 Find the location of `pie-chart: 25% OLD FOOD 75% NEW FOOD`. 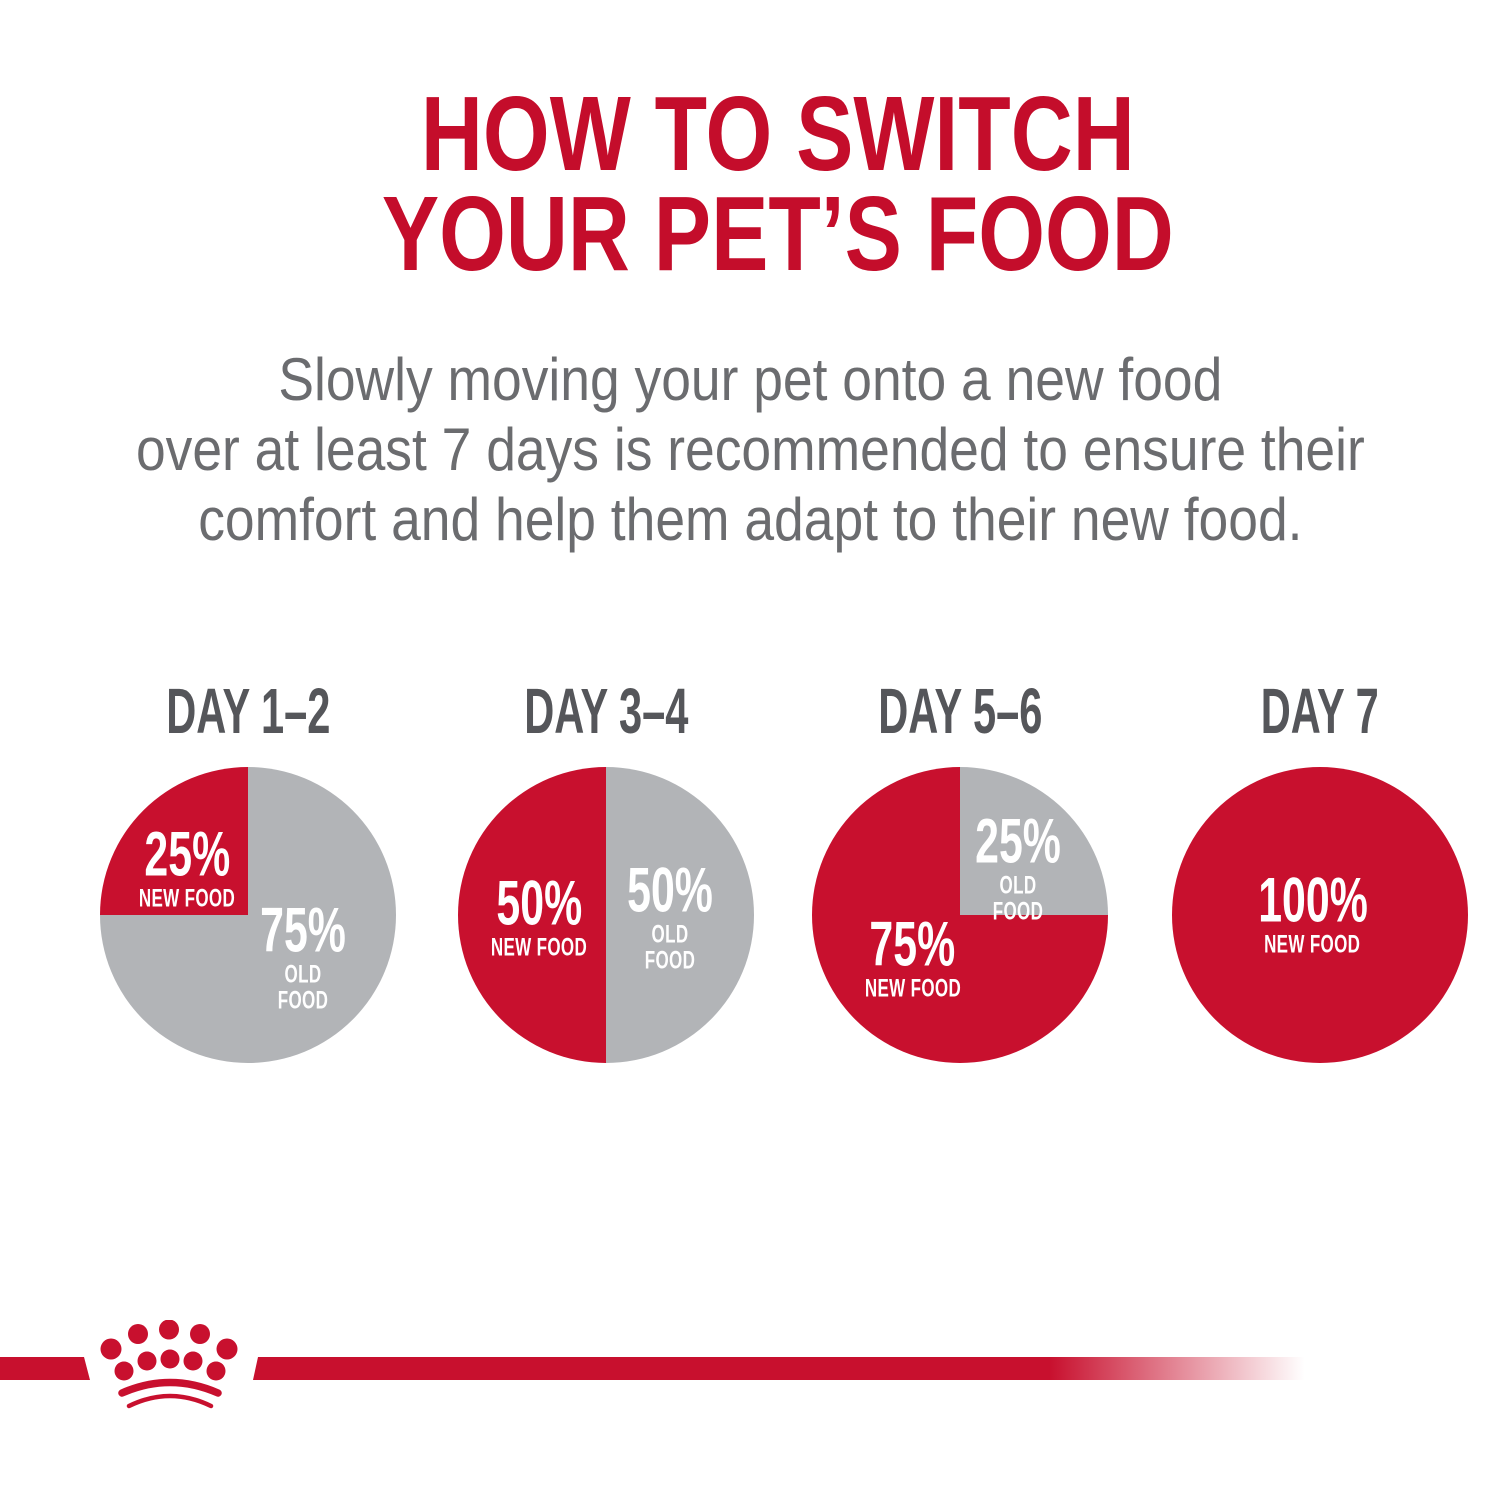

pie-chart: 25% OLD FOOD 75% NEW FOOD is located at coordinates (960, 915).